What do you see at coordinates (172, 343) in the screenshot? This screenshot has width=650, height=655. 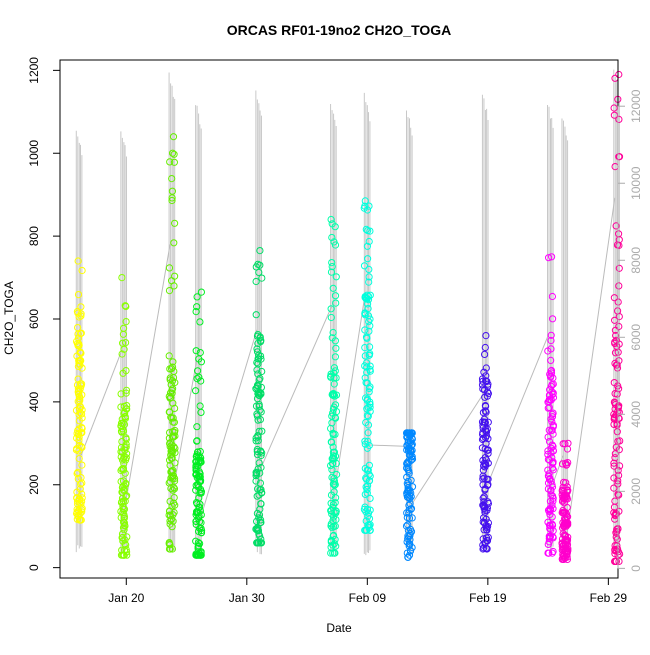 I see `series-rf03` at bounding box center [172, 343].